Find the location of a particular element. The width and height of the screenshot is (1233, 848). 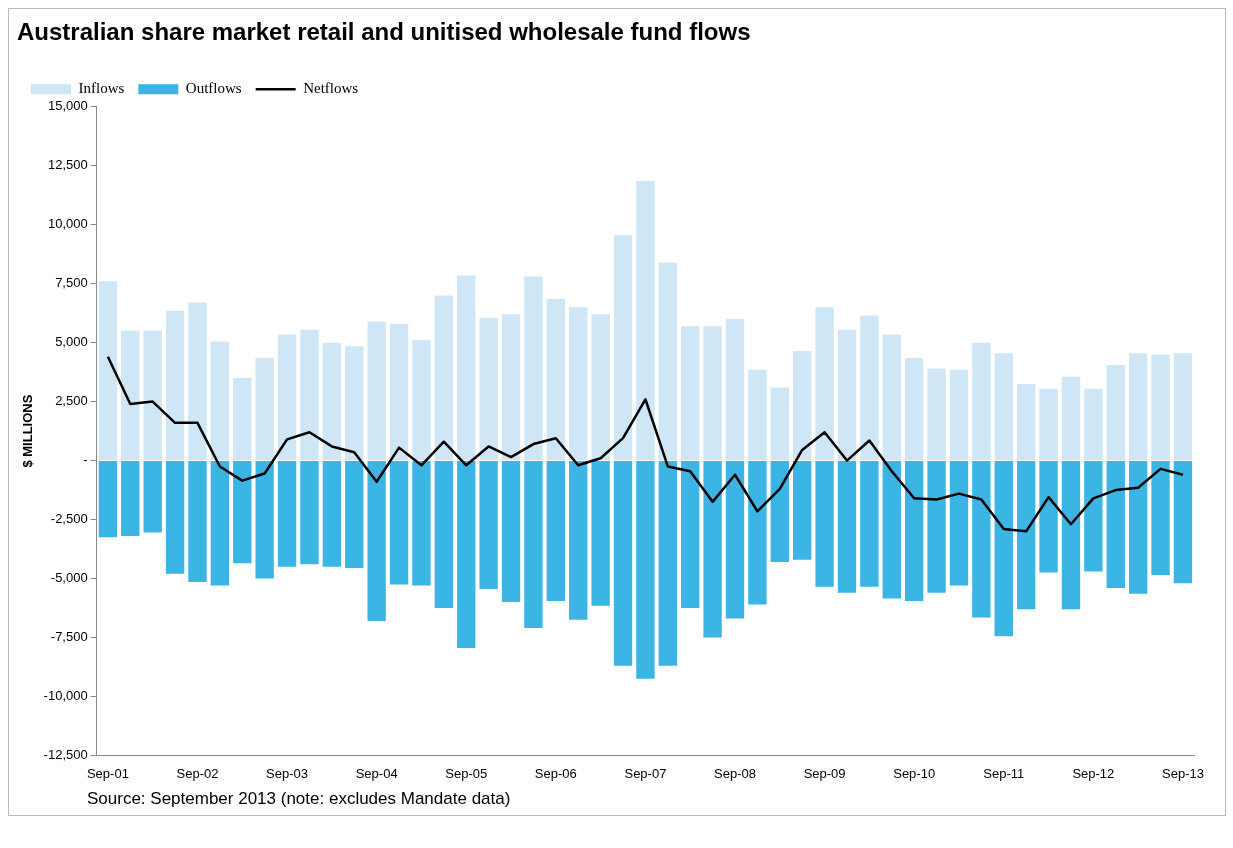

y-tick-label: -10,000 is located at coordinates (65, 696).